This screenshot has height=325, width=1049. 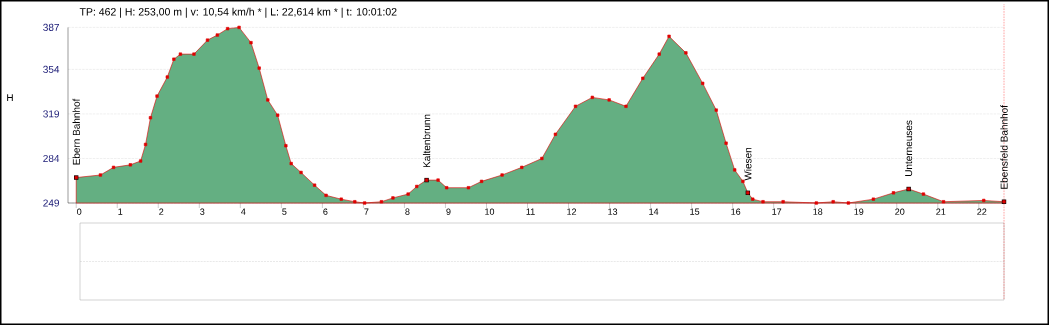 What do you see at coordinates (736, 211) in the screenshot?
I see `x-tick-label: 16` at bounding box center [736, 211].